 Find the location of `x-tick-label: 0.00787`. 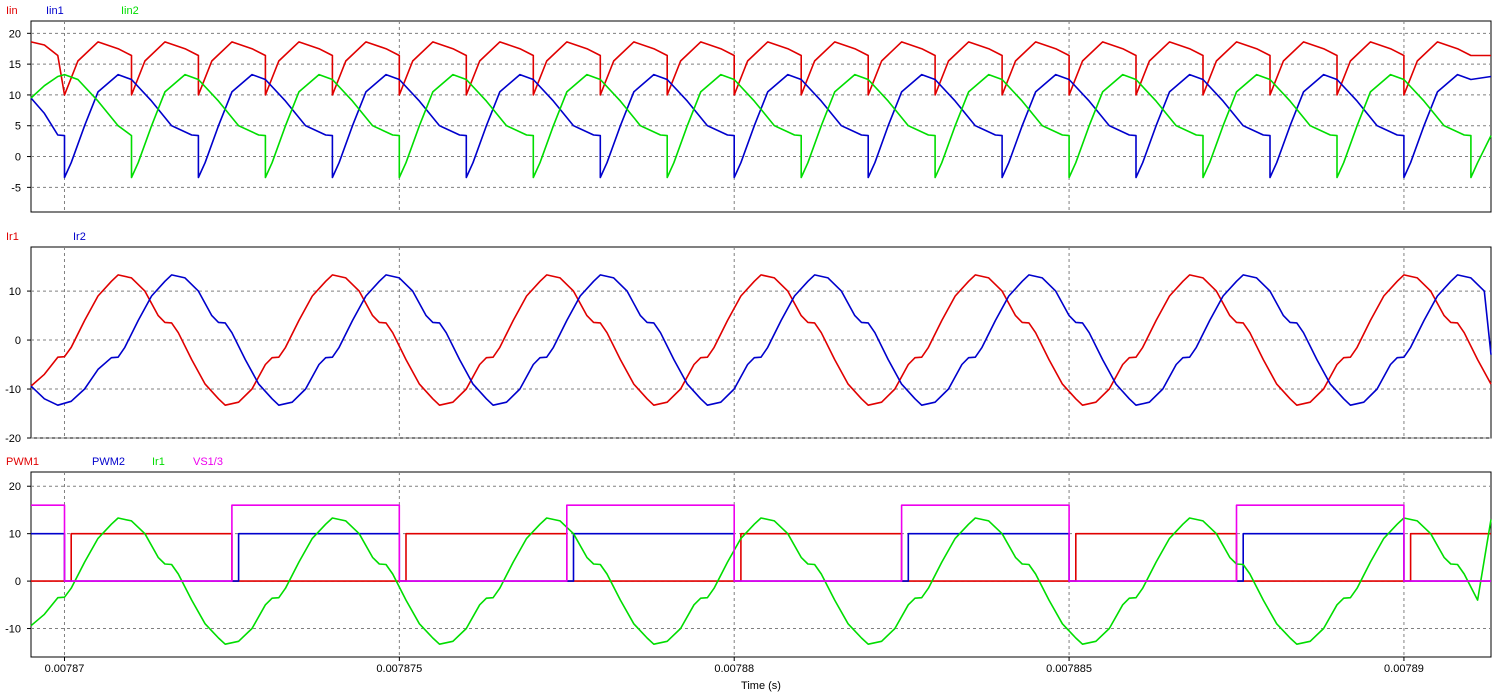

x-tick-label: 0.00787 is located at coordinates (65, 669).